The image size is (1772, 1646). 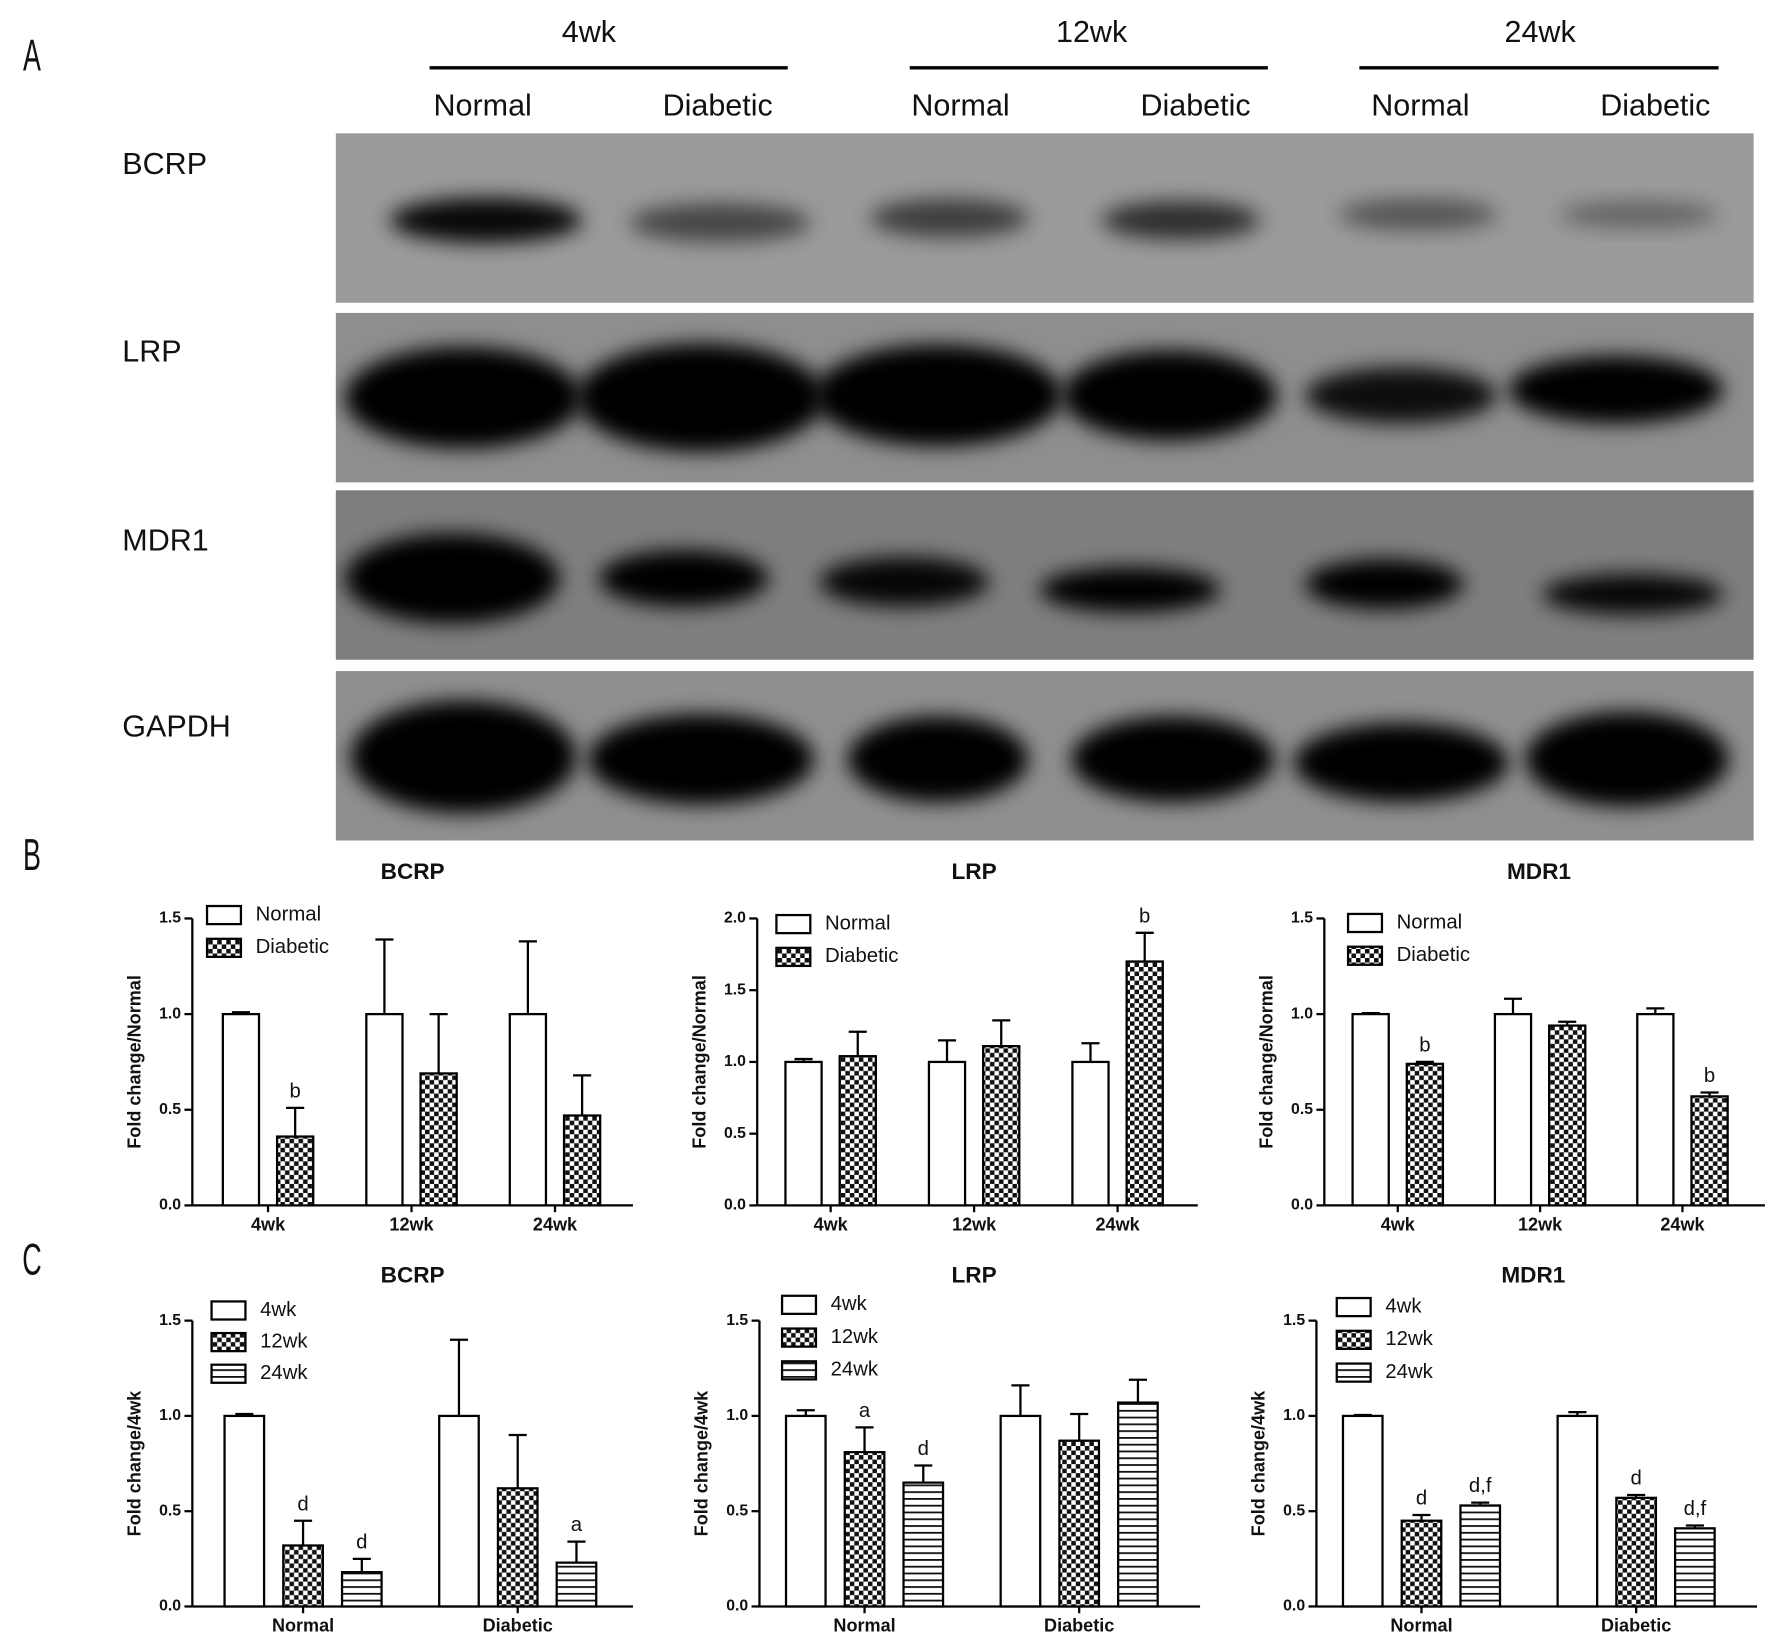 I want to click on y-tick-label: 1.5, so click(x=170, y=1320).